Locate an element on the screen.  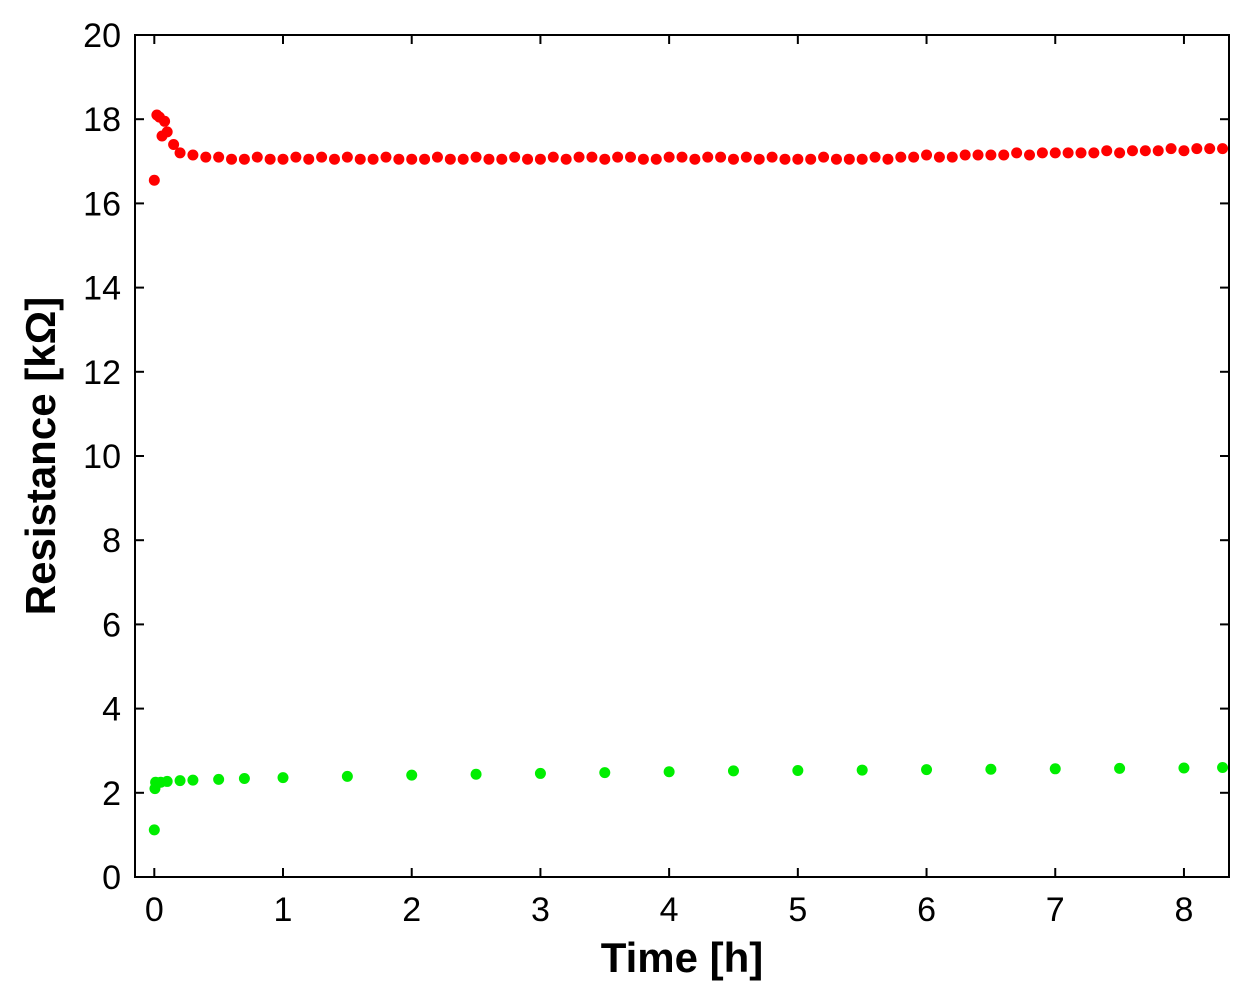
y-tick-label: 10 is located at coordinates (102, 457).